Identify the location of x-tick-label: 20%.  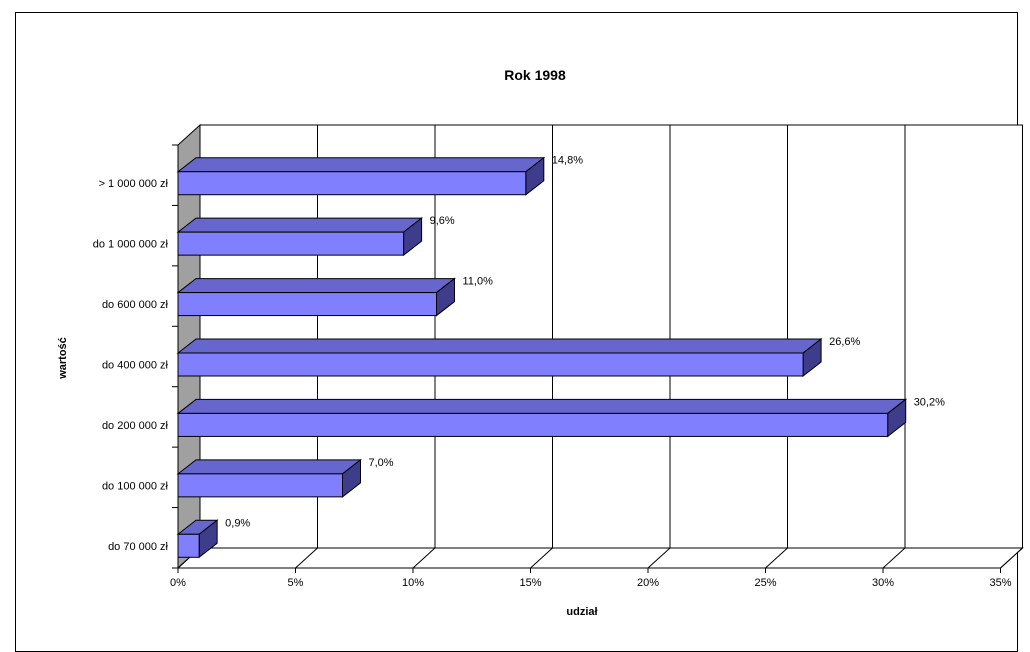
(648, 583).